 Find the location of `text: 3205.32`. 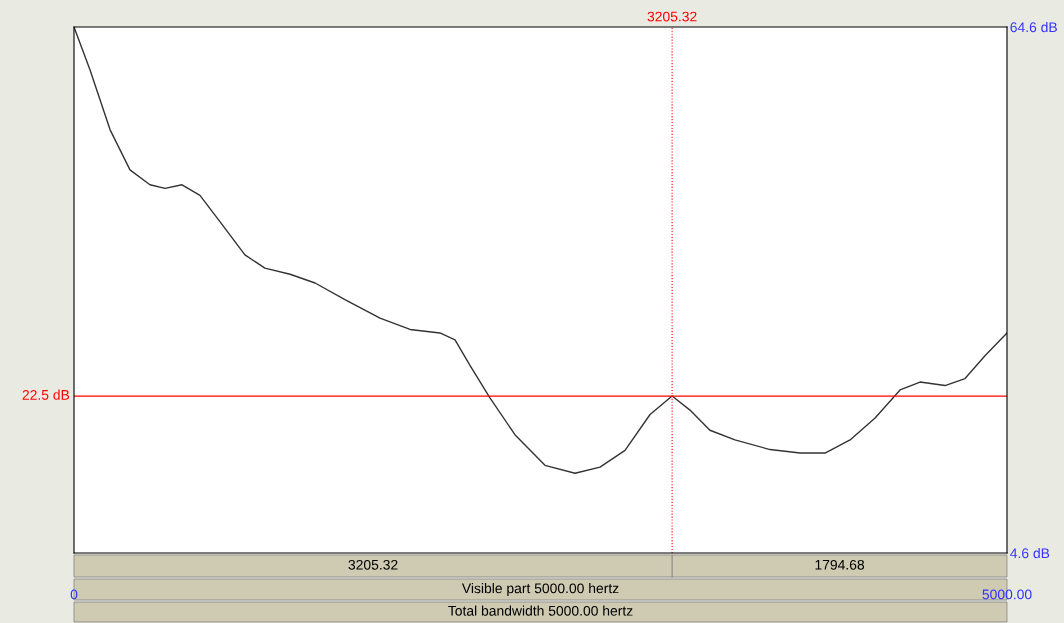

text: 3205.32 is located at coordinates (373, 564).